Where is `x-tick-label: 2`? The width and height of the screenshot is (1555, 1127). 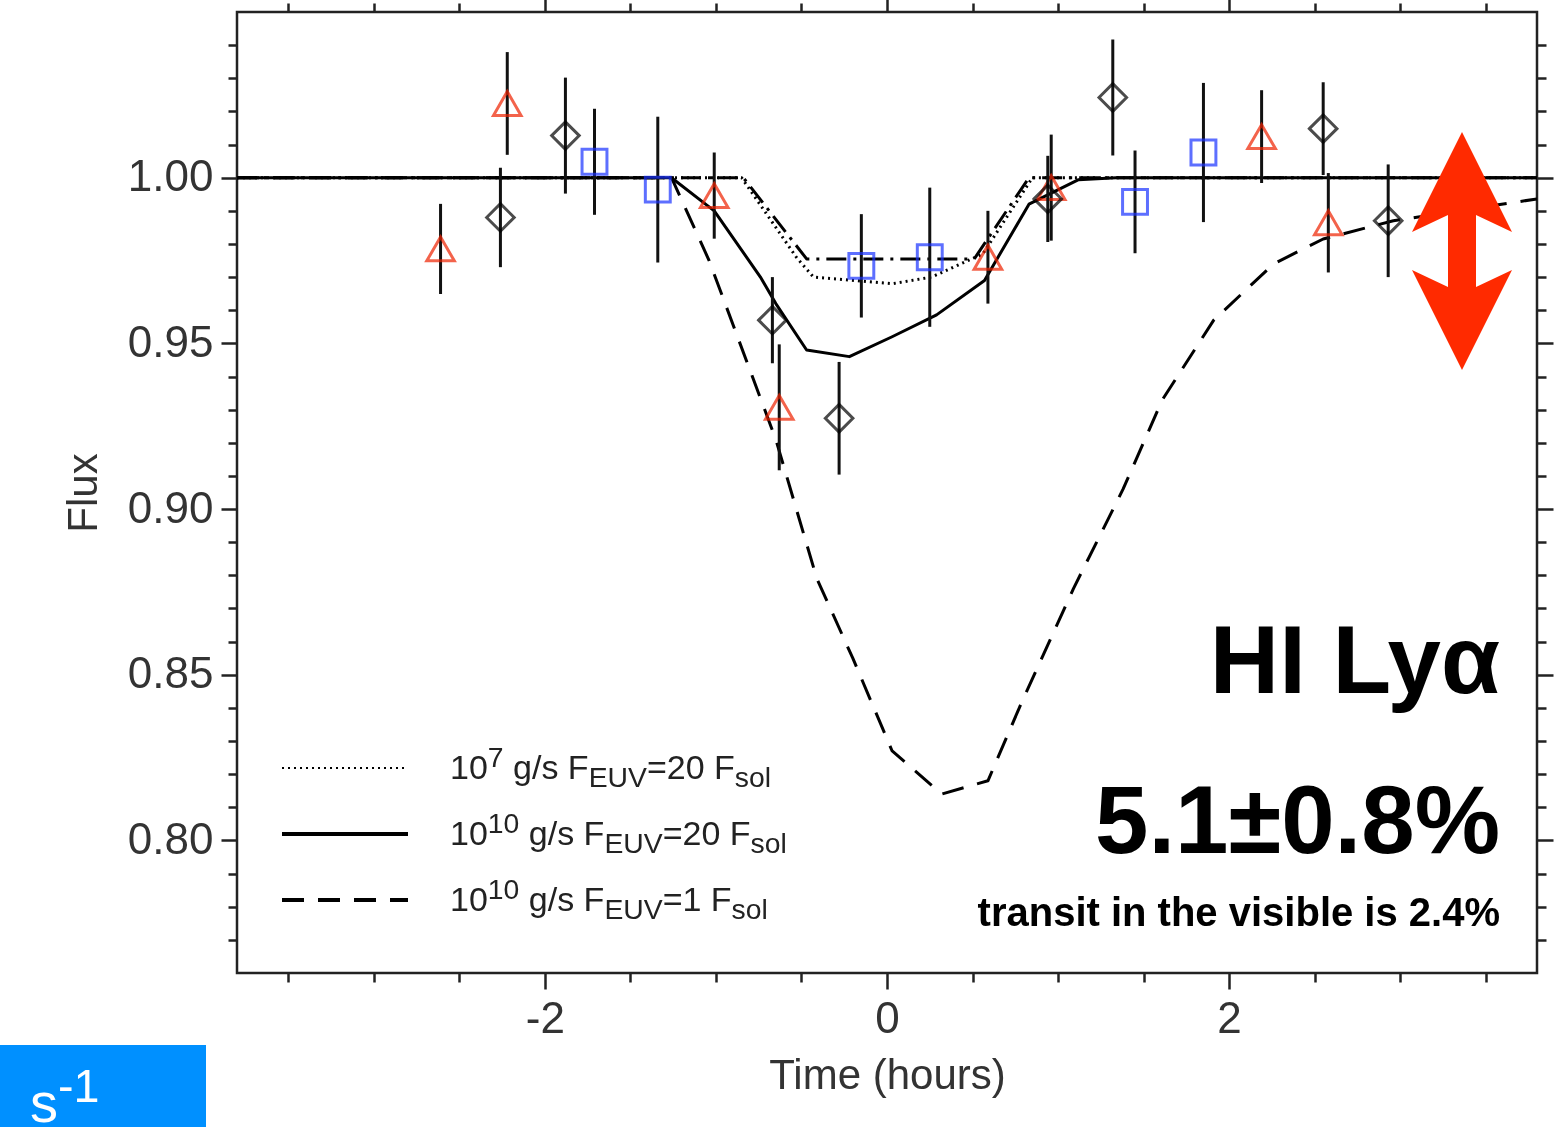
x-tick-label: 2 is located at coordinates (1229, 1017).